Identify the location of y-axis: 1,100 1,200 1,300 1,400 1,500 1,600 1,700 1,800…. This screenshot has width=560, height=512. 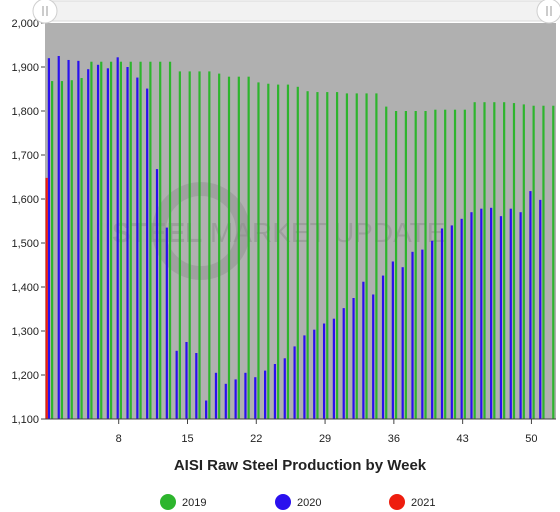
(28, 222).